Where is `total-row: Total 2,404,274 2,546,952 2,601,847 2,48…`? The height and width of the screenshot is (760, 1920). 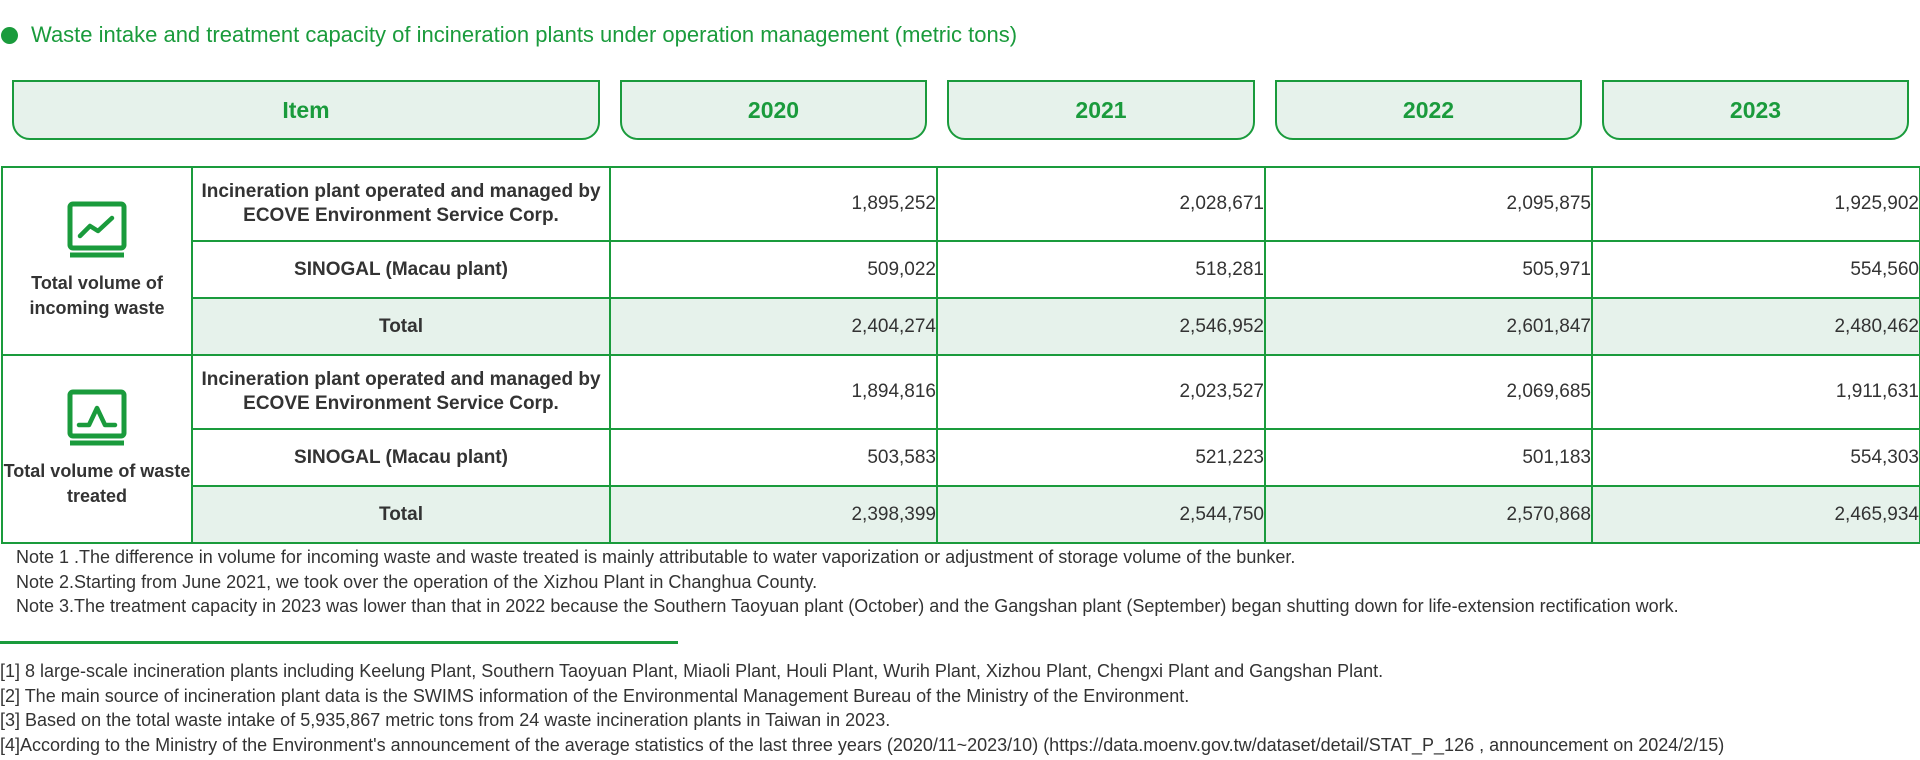
total-row: Total 2,404,274 2,546,952 2,601,847 2,48… is located at coordinates (961, 326).